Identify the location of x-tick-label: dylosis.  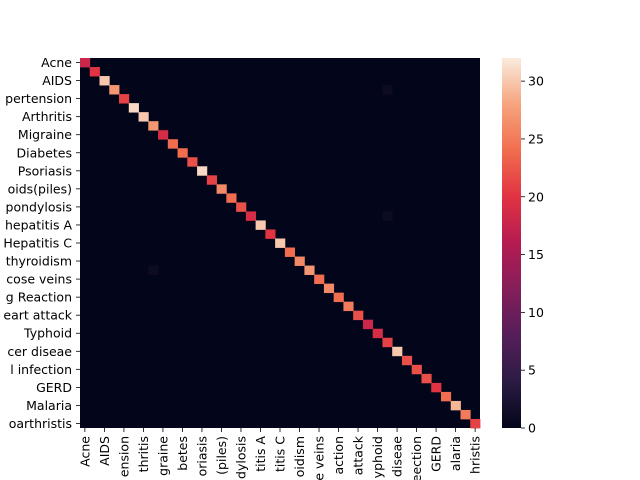
(240, 457).